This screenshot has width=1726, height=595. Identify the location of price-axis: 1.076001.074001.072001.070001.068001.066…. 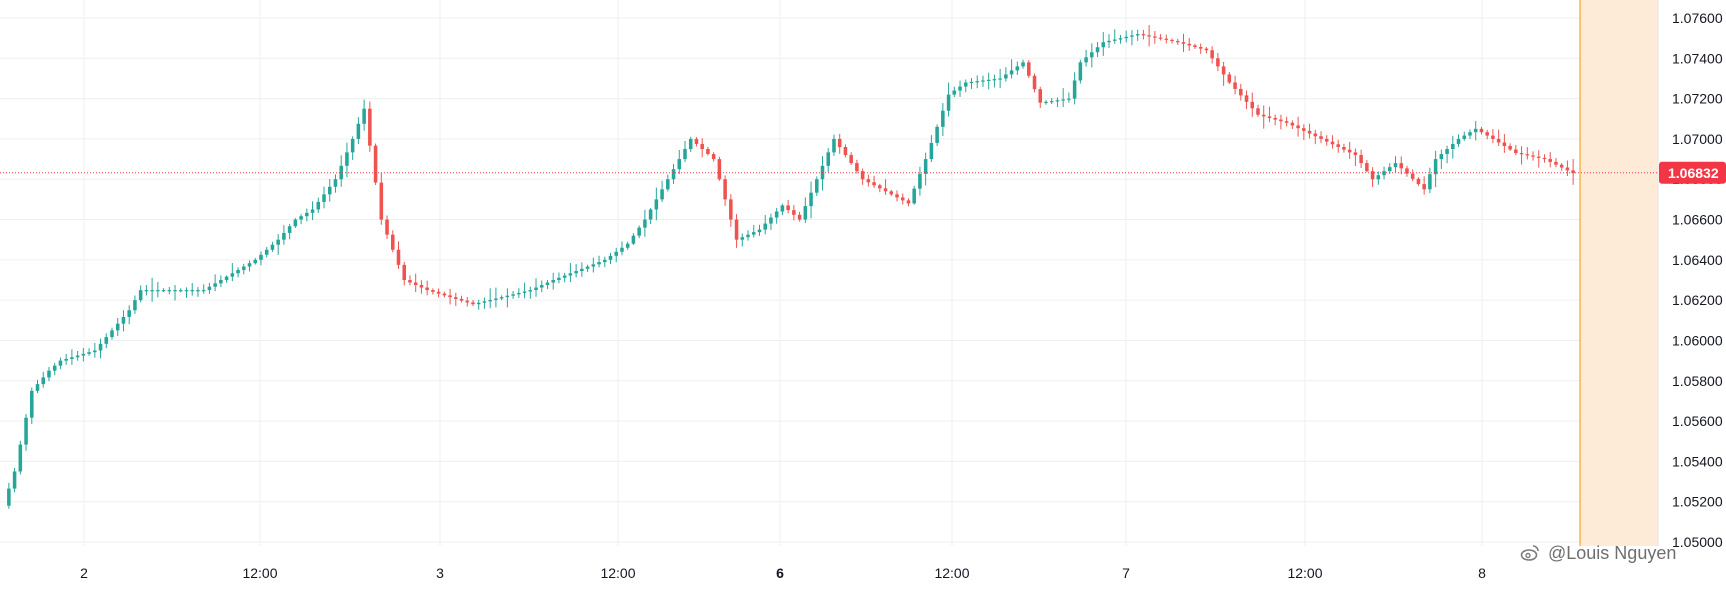
(1690, 275).